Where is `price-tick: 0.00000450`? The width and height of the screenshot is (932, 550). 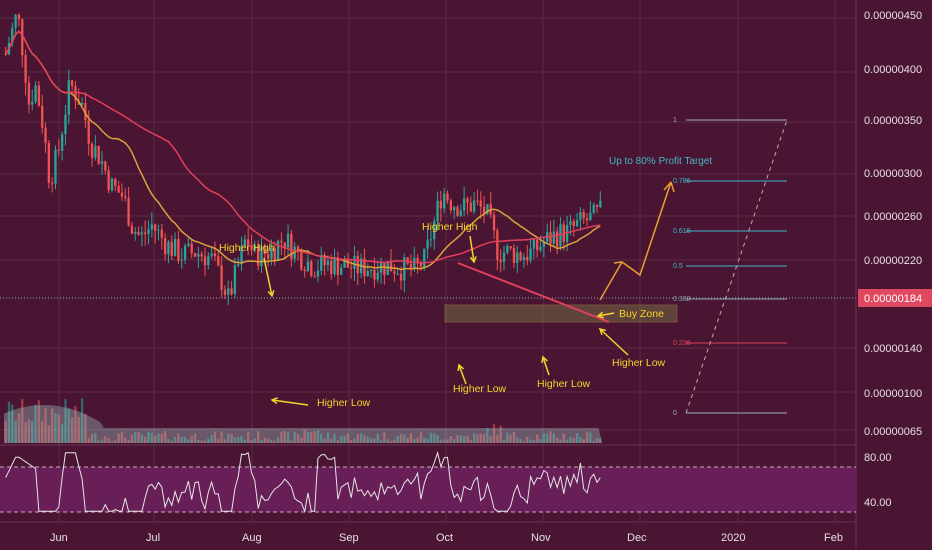 price-tick: 0.00000450 is located at coordinates (893, 16).